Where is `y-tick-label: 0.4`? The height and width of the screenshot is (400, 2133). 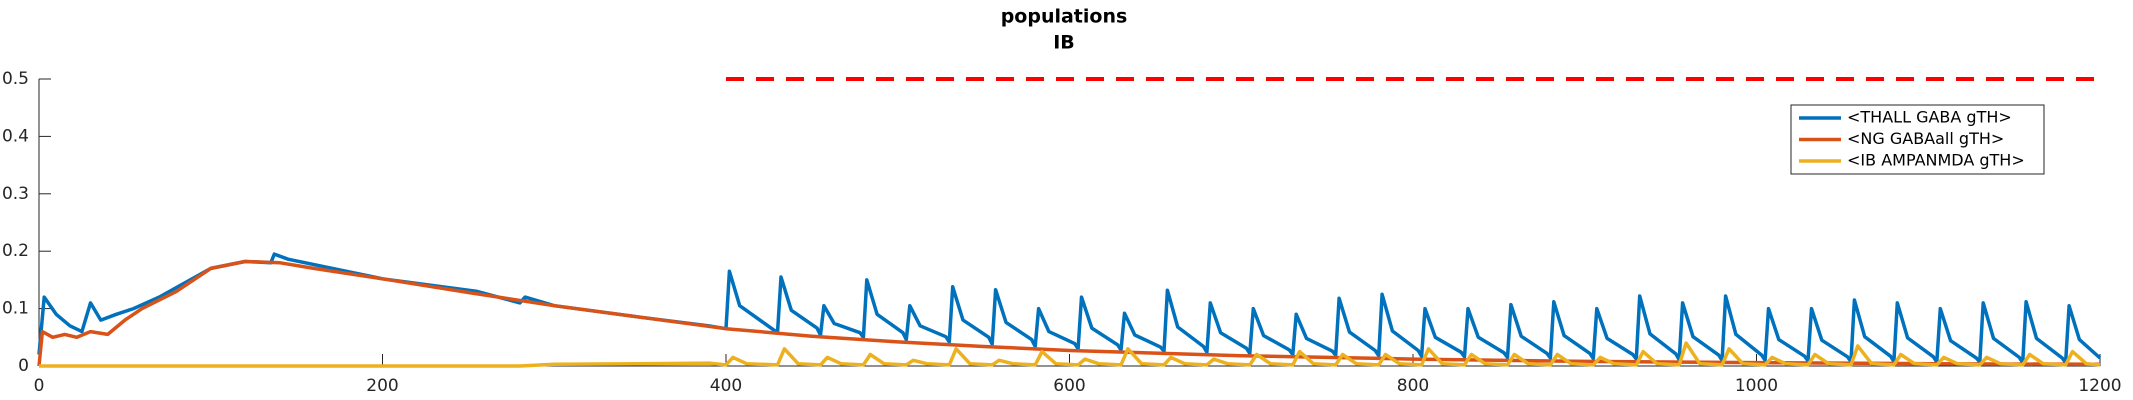 y-tick-label: 0.4 is located at coordinates (15, 136).